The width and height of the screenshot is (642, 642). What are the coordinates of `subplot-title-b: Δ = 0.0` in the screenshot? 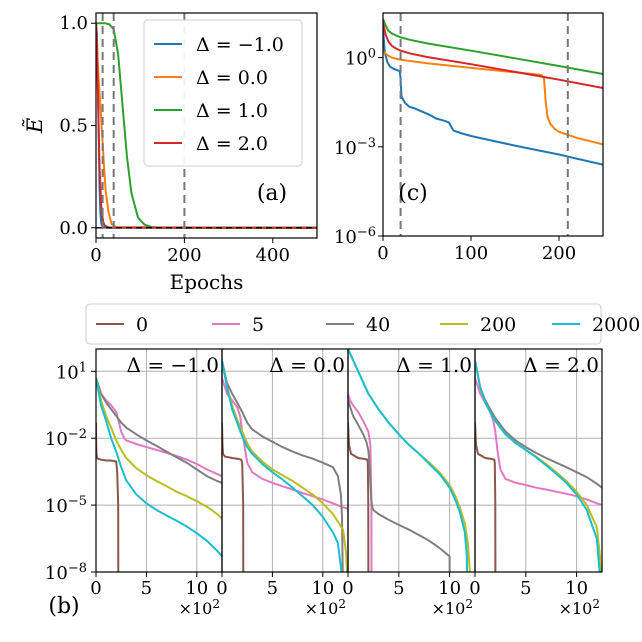 It's located at (307, 365).